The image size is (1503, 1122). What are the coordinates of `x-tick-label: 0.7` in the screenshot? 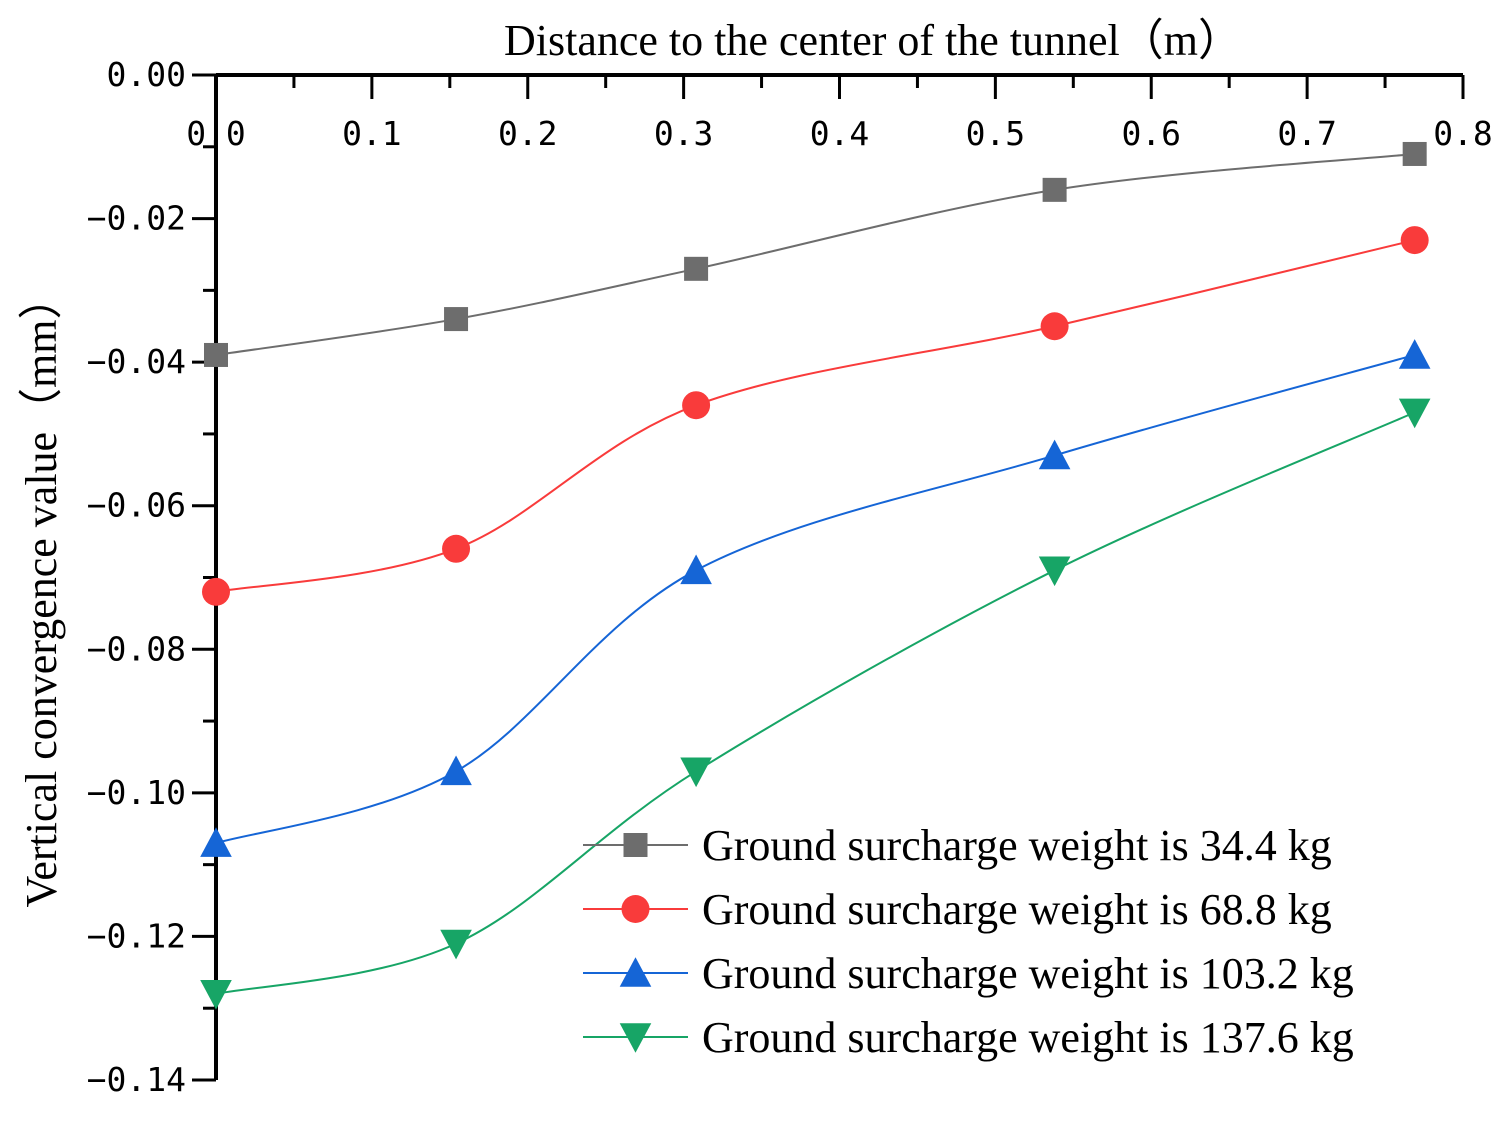 It's located at (1307, 133).